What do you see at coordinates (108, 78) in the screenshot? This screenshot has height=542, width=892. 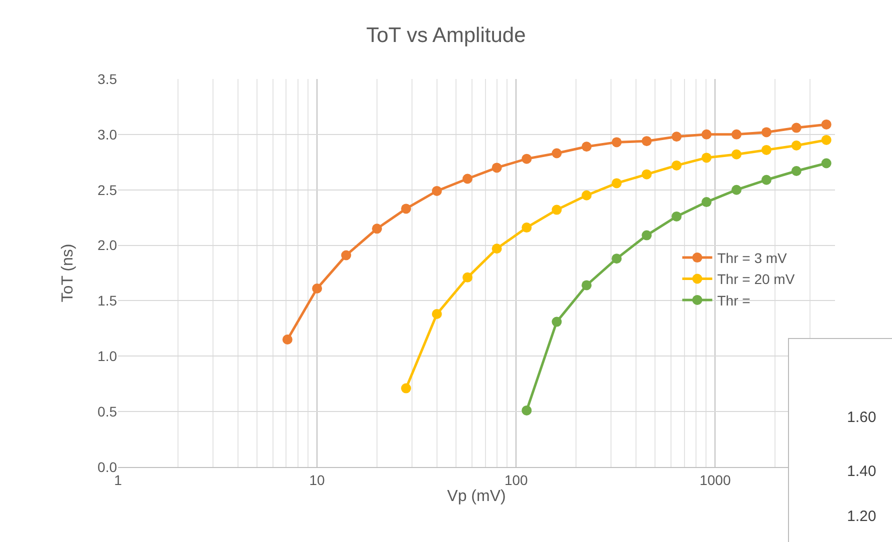 I see `y-tick-label: 3.5` at bounding box center [108, 78].